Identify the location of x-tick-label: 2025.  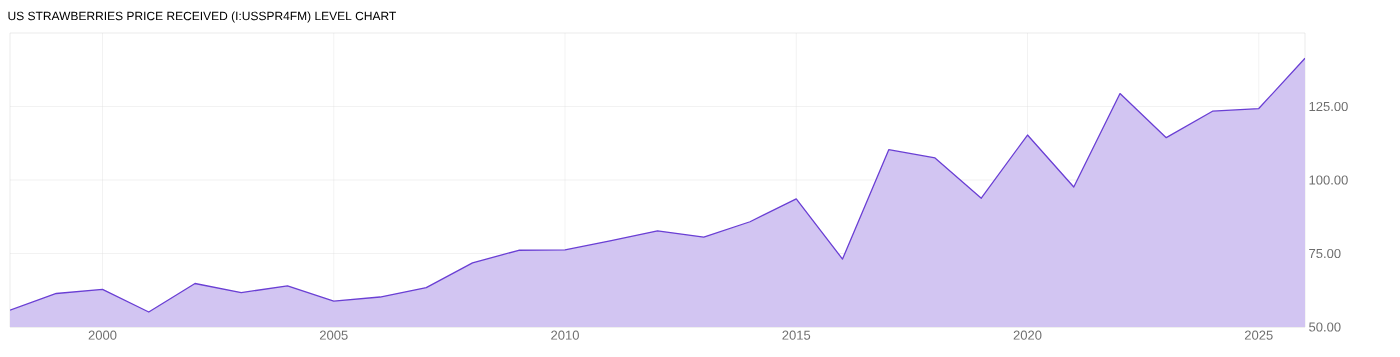
(1258, 335).